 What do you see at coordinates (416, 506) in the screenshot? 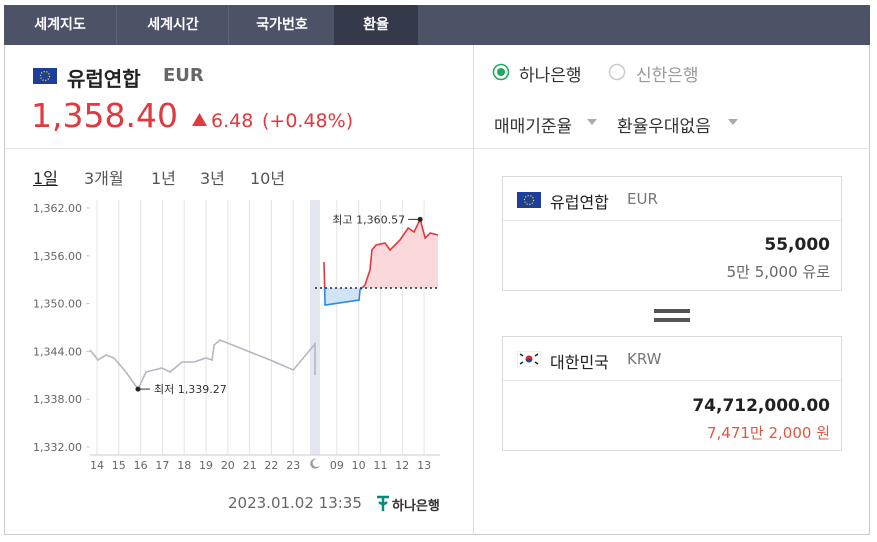
I see `bank-logo: 하나은행` at bounding box center [416, 506].